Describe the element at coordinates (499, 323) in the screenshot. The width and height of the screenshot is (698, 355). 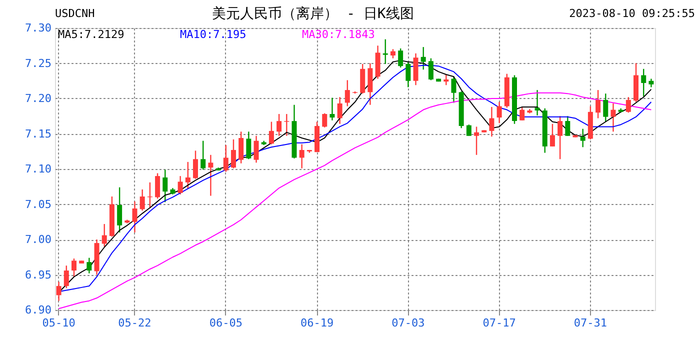
I see `x-tick-label: 07-17` at that location.